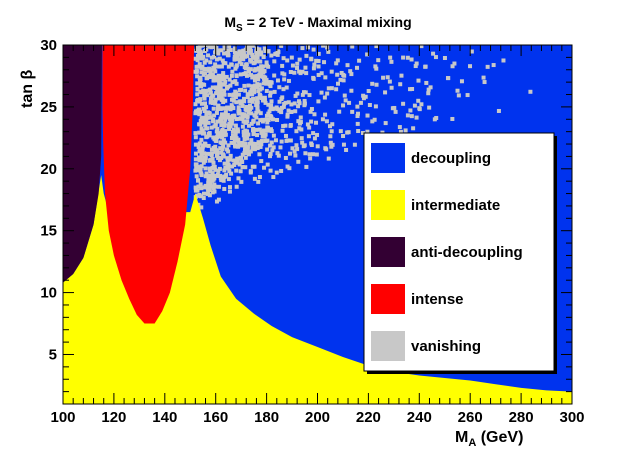 This screenshot has width=636, height=452. I want to click on x-tick-label: 240, so click(419, 417).